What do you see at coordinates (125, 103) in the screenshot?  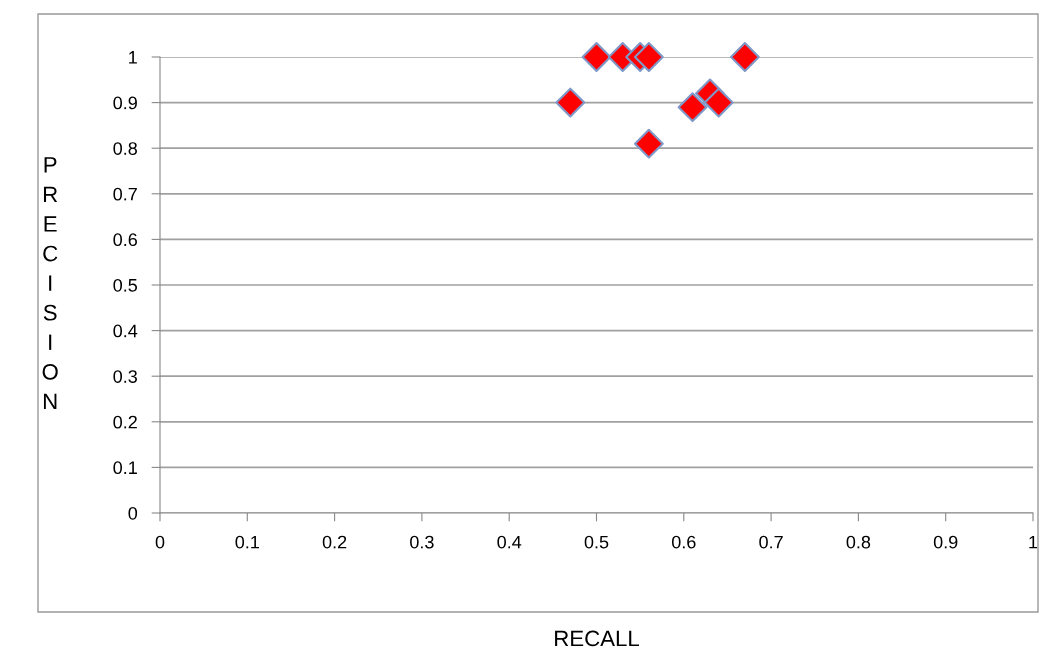 I see `y-tick-label: 0.9` at bounding box center [125, 103].